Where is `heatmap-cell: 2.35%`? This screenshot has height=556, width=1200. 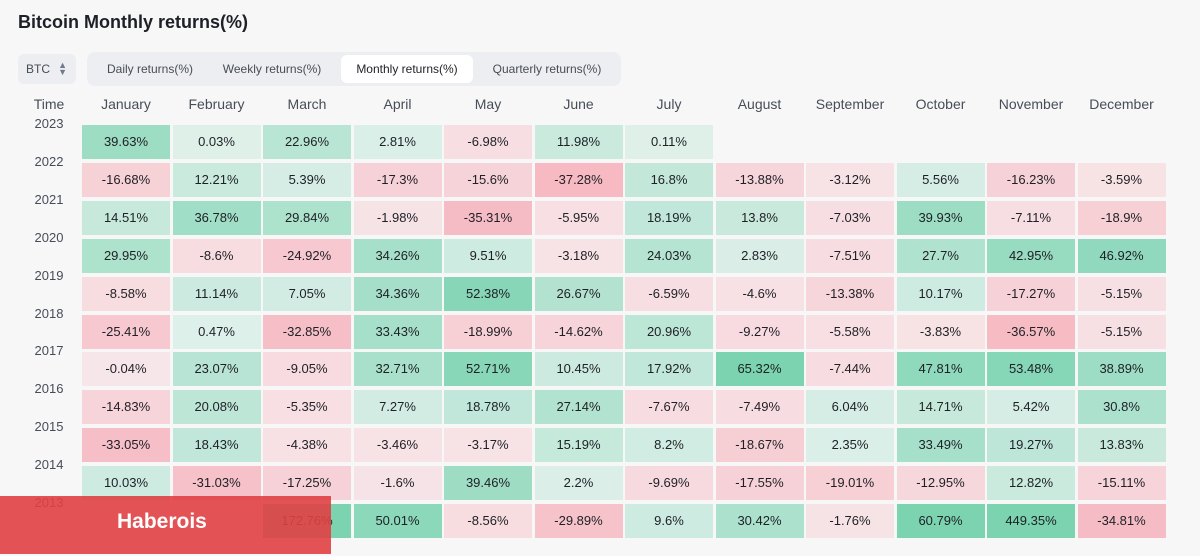
heatmap-cell: 2.35% is located at coordinates (850, 445).